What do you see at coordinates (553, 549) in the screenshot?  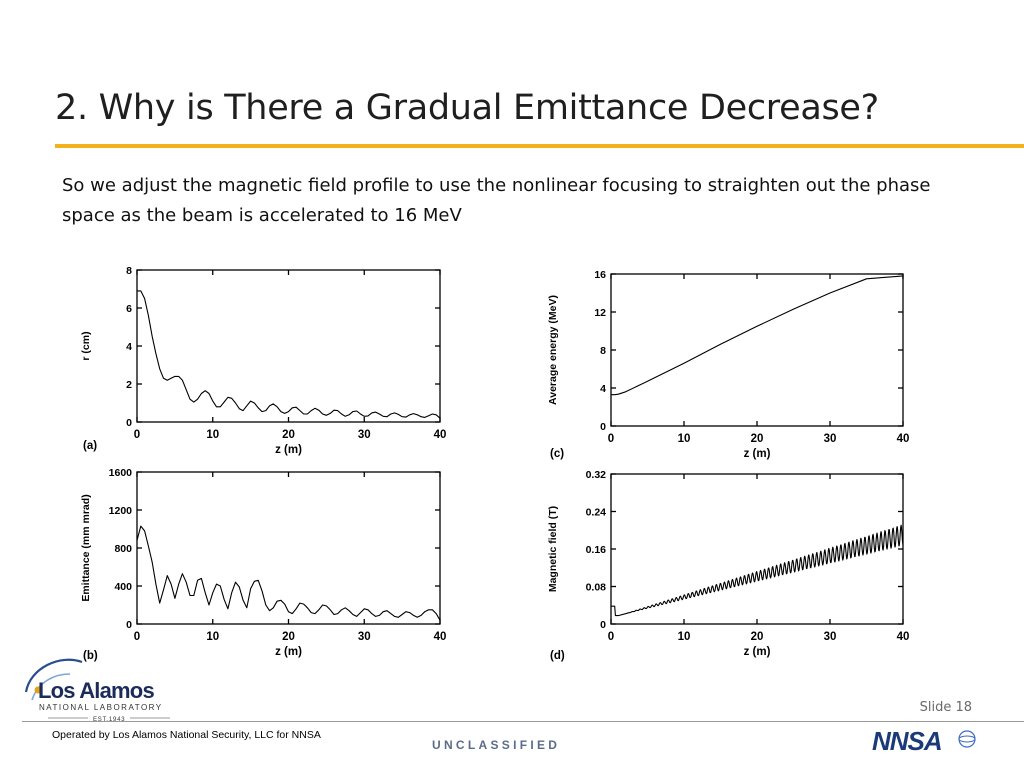 I see `y-axis-label: Magnetic field (T)` at bounding box center [553, 549].